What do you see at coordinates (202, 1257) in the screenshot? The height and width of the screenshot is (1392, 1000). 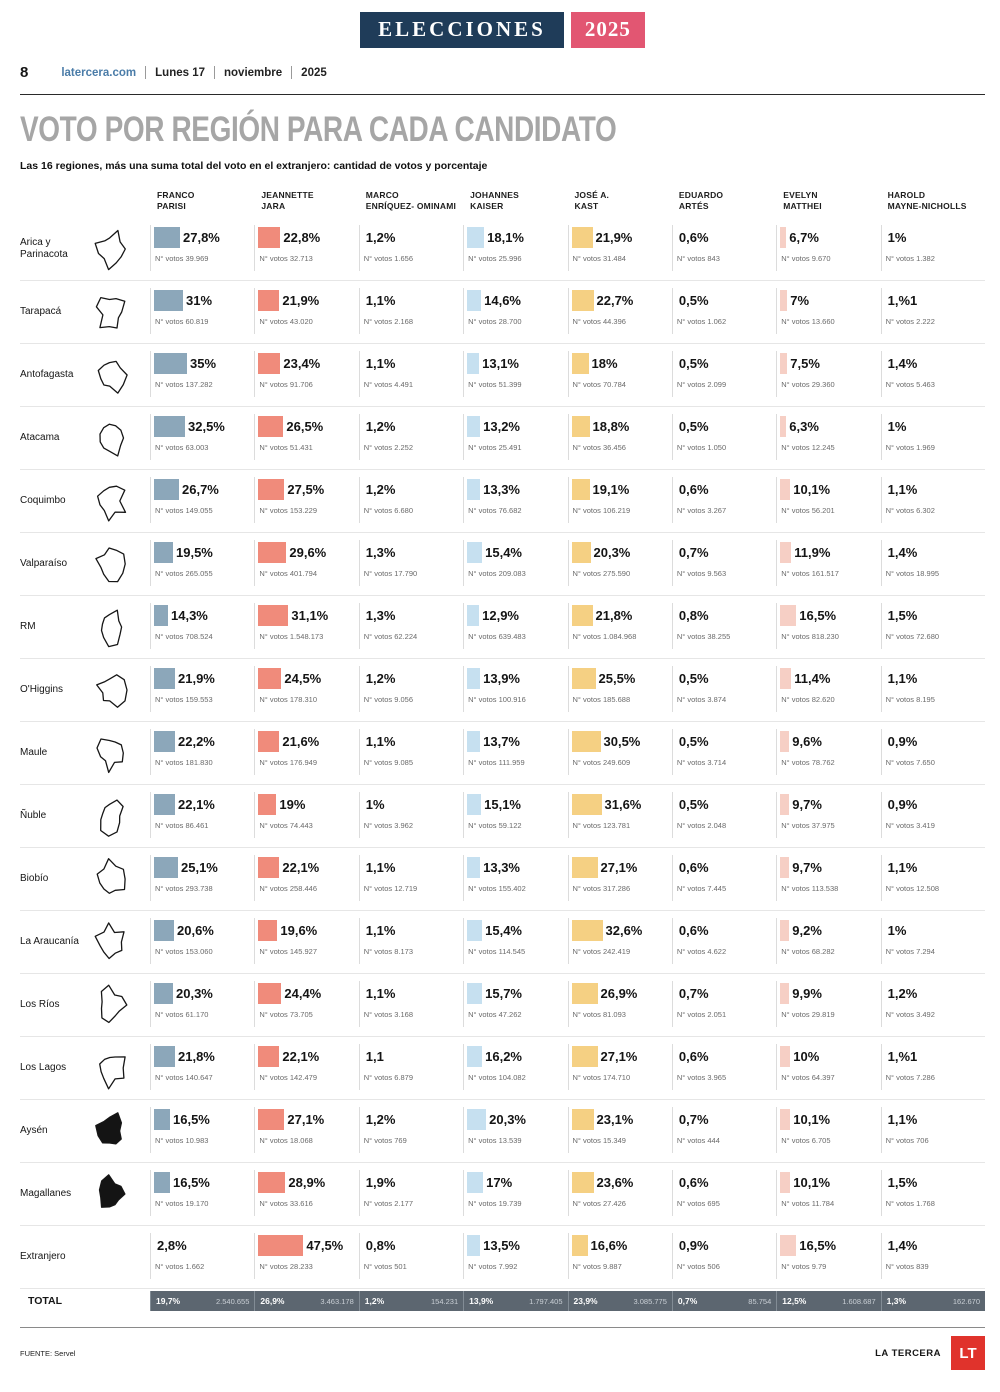 I see `vote-cell: 2,8% N° votos 1.662` at bounding box center [202, 1257].